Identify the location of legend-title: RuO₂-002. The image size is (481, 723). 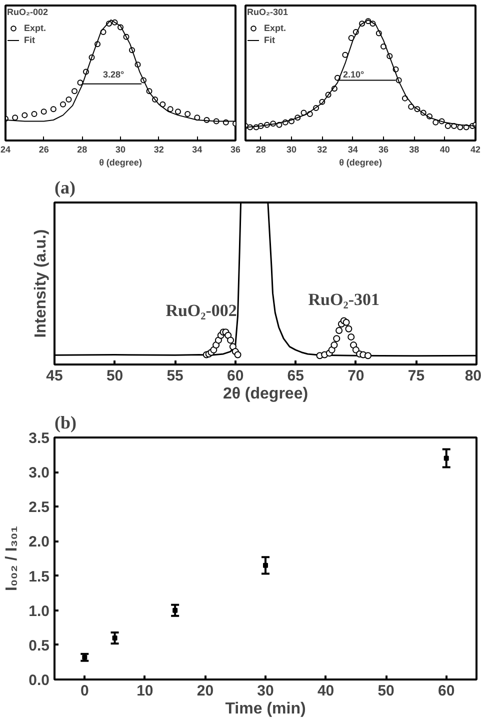
(27, 12).